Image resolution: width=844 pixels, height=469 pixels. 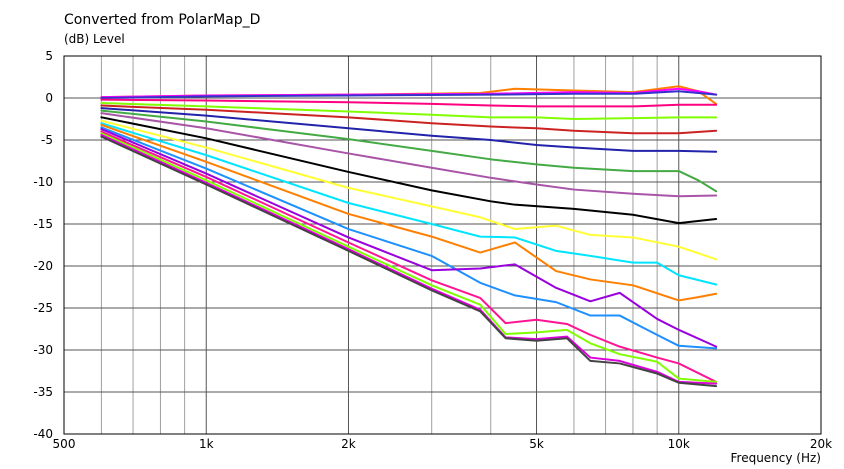 What do you see at coordinates (49, 56) in the screenshot?
I see `y-tick-label-0: 5` at bounding box center [49, 56].